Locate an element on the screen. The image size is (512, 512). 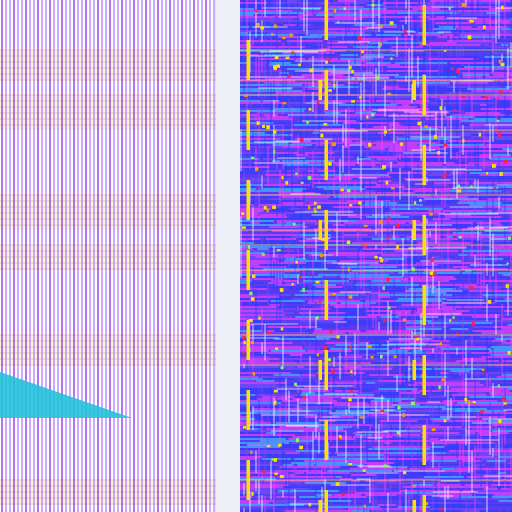
region-gutter is located at coordinates (228, 256).